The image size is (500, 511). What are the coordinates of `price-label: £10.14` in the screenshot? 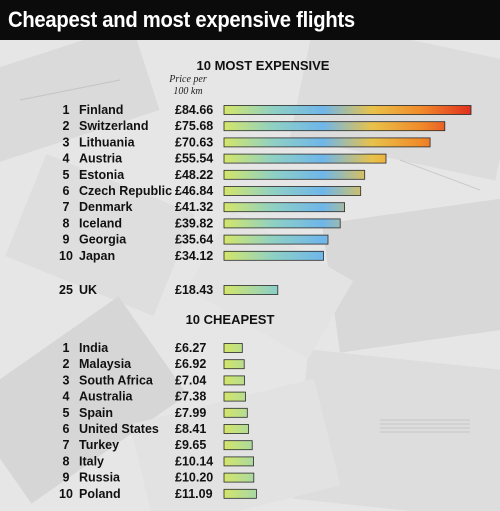 It's located at (194, 461).